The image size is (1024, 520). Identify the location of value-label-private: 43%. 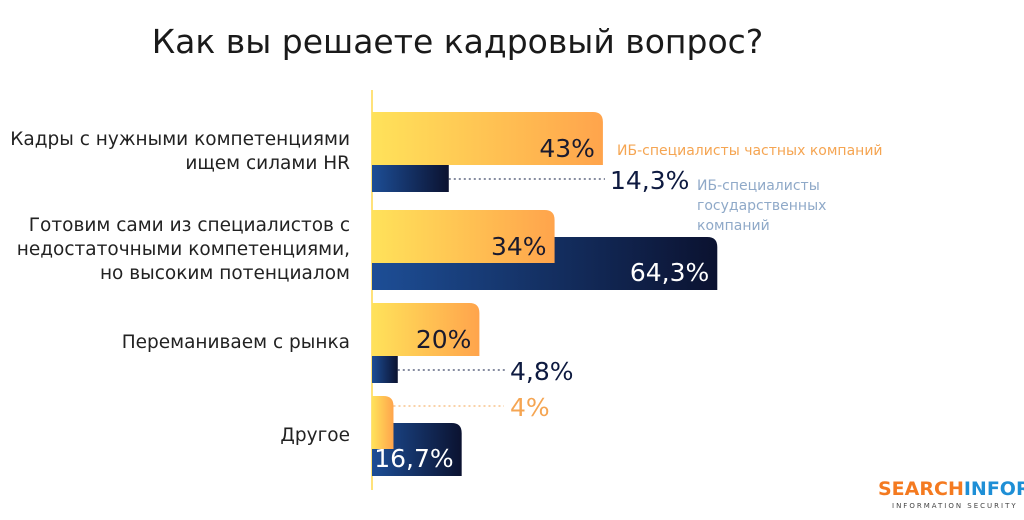
(567, 148).